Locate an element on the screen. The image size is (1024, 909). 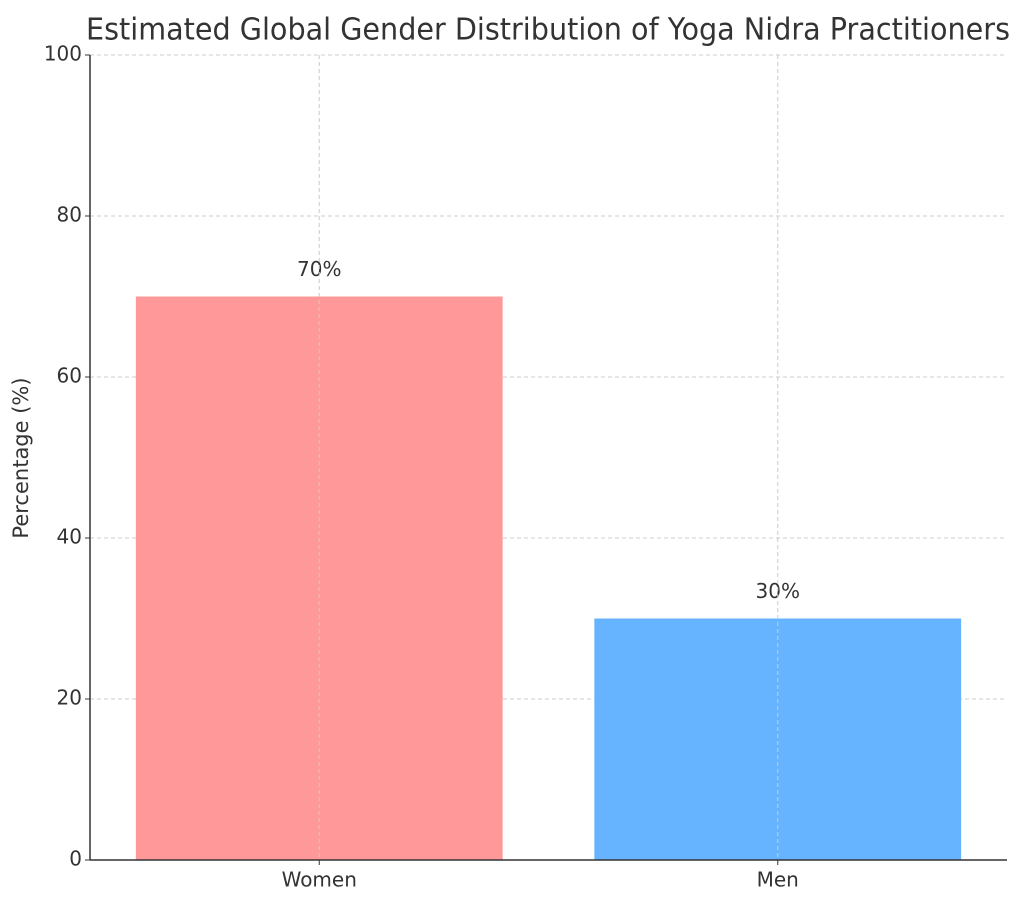
y-tick-label: 60 is located at coordinates (69, 376).